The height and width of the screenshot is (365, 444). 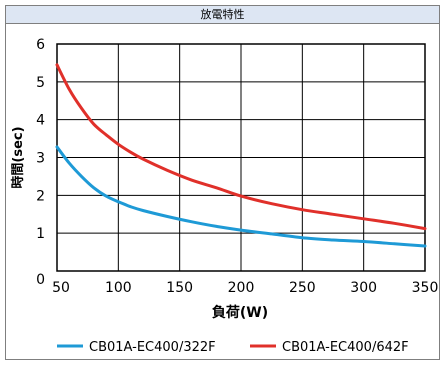 What do you see at coordinates (152, 347) in the screenshot?
I see `legend-label-1: CB01A-EC400/322F` at bounding box center [152, 347].